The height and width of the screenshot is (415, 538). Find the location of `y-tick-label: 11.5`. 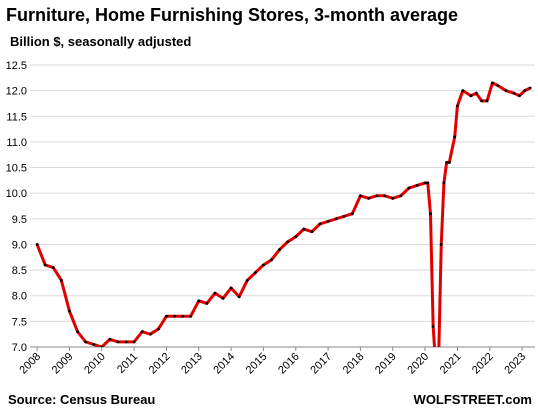

y-tick-label: 11.5 is located at coordinates (16, 117).